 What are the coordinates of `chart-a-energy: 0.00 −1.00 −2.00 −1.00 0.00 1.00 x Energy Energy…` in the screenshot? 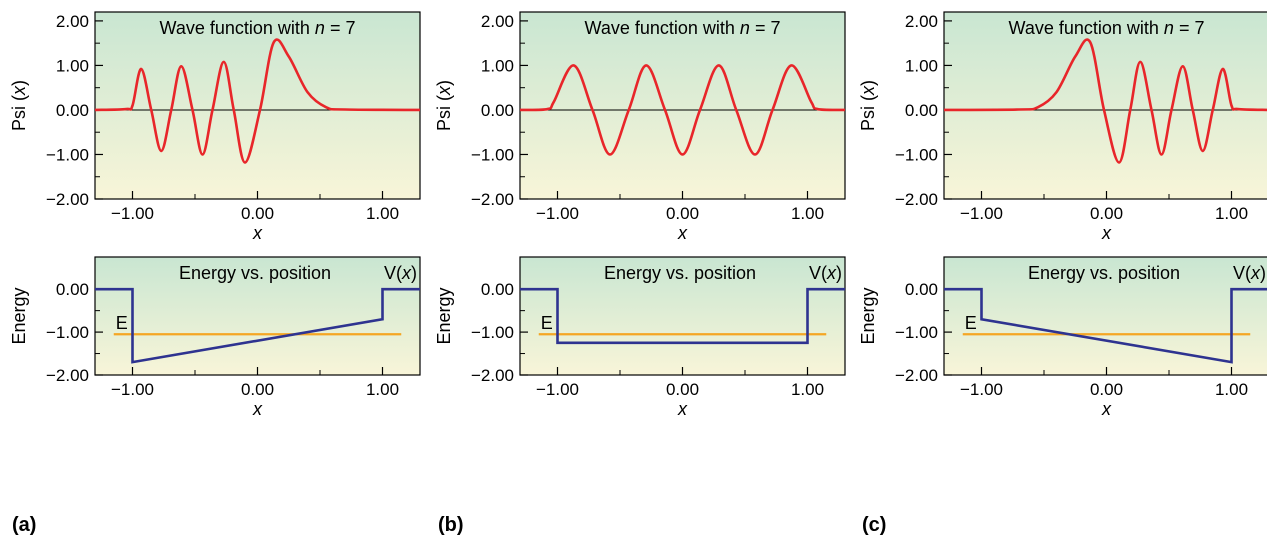 It's located at (215, 337).